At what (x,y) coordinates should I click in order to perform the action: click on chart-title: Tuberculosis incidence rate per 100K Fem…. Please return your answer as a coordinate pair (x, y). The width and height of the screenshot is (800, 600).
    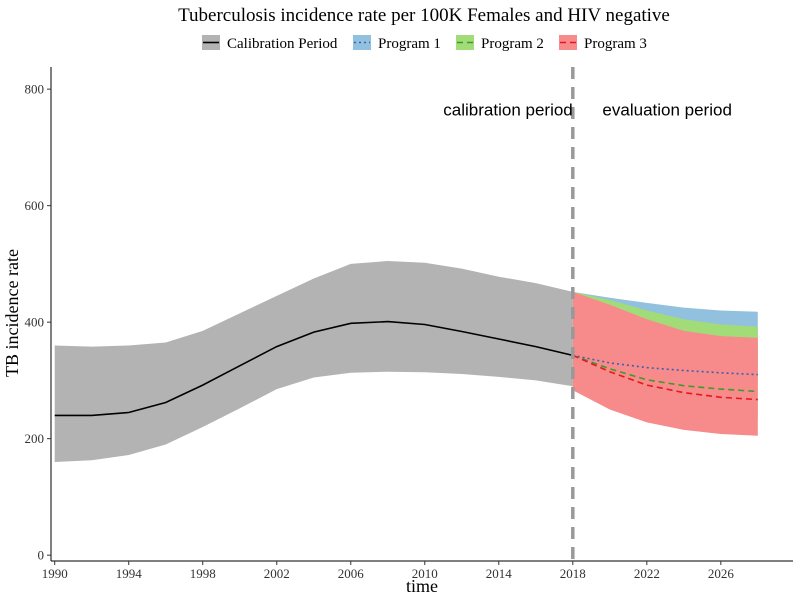
    Looking at the image, I should click on (424, 15).